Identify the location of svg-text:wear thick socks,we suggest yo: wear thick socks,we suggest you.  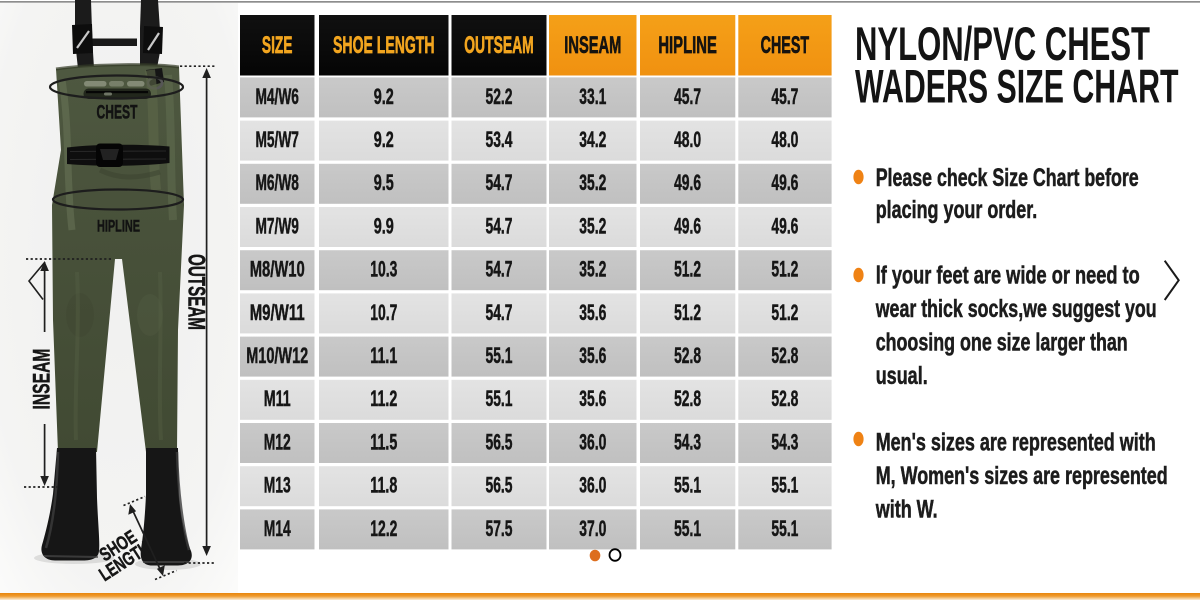
(1016, 309).